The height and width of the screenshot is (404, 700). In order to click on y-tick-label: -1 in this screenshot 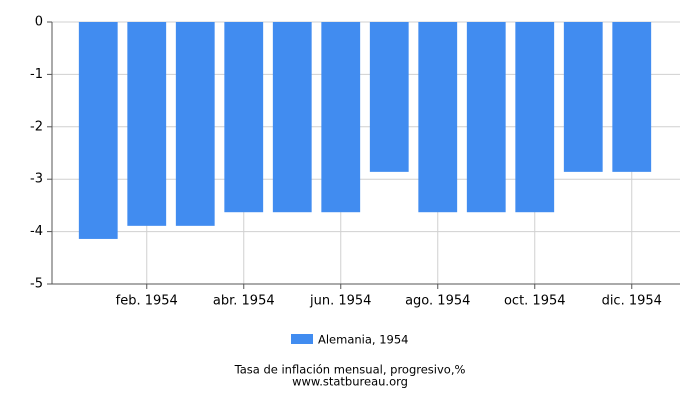, I will do `click(36, 74)`.